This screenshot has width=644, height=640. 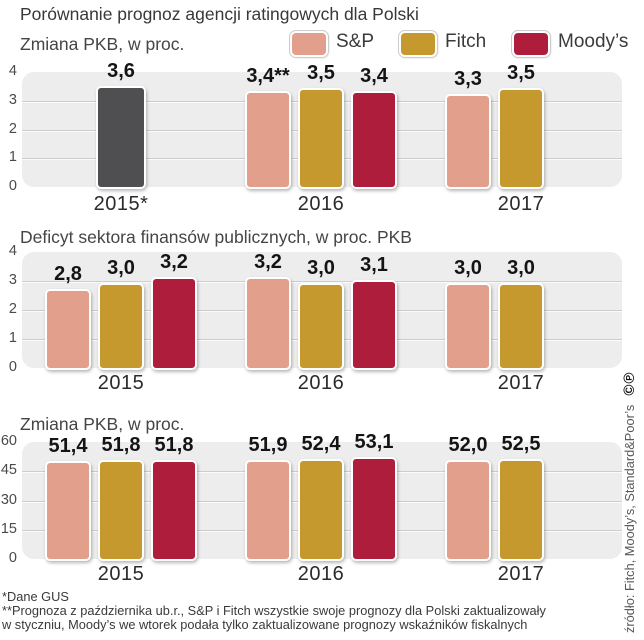 What do you see at coordinates (268, 76) in the screenshot?
I see `bar-value-label: 3,4**` at bounding box center [268, 76].